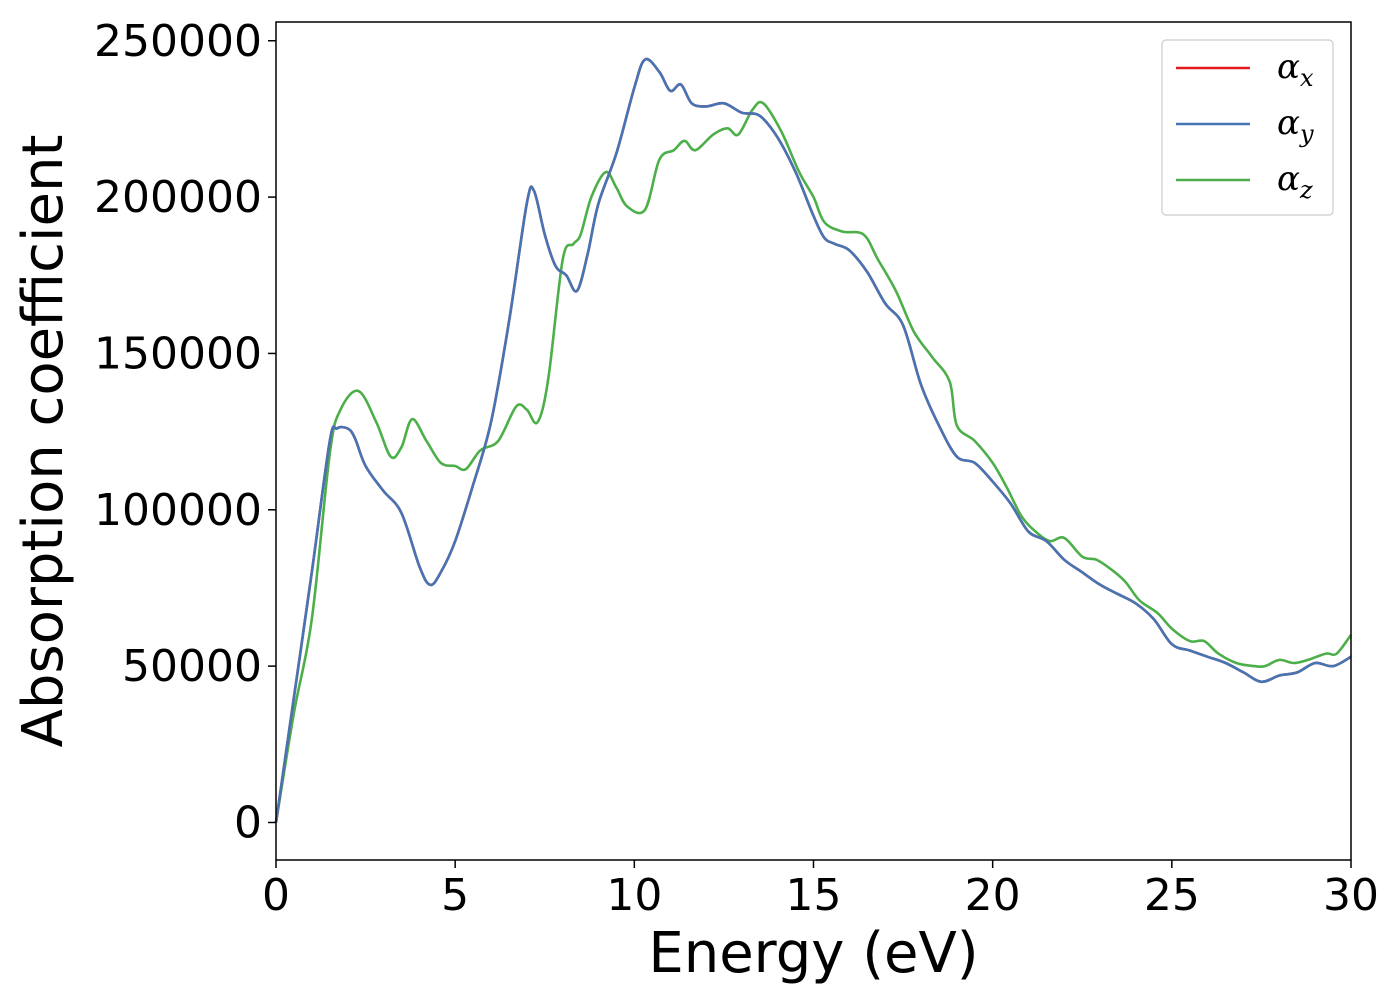 The image size is (1400, 1000). What do you see at coordinates (185, 432) in the screenshot?
I see `y-axis-ticks: 0 50000 100000 150000 200000 250000` at bounding box center [185, 432].